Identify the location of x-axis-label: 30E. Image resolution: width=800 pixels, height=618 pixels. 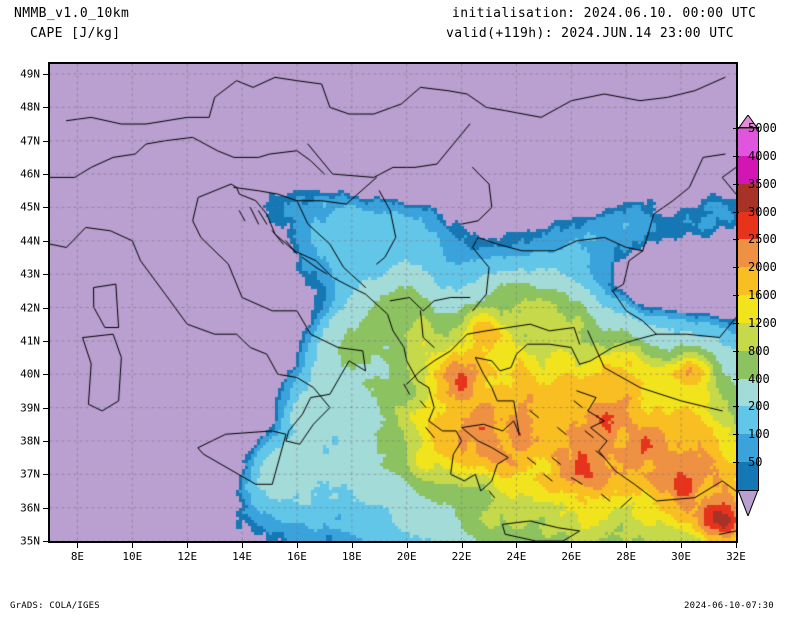
(681, 556).